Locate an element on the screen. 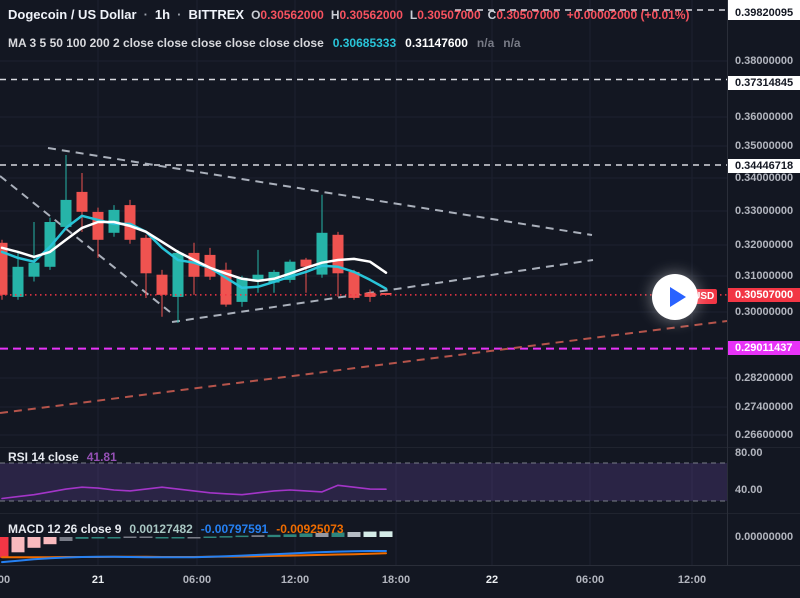 This screenshot has width=800, height=598. price-axis-label: 80.00 is located at coordinates (749, 453).